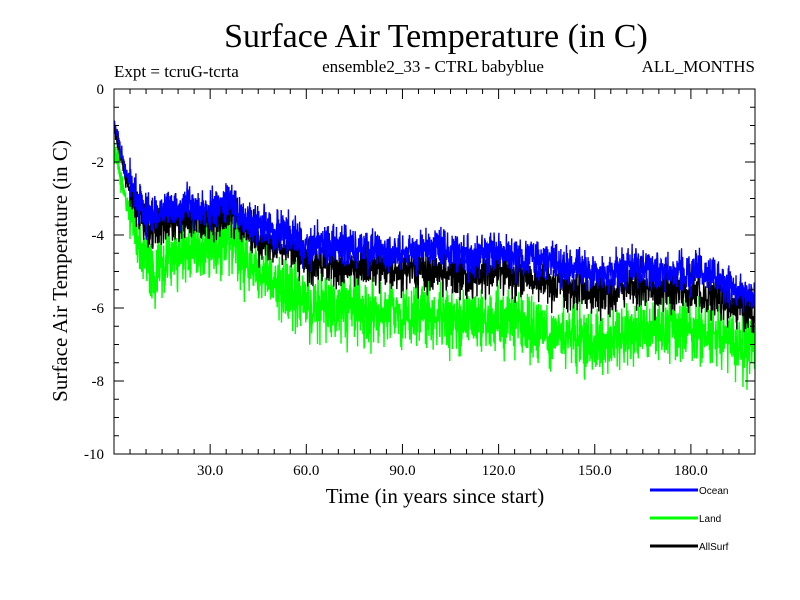 This screenshot has width=800, height=600. What do you see at coordinates (306, 471) in the screenshot?
I see `x-tick-label: 60.0` at bounding box center [306, 471].